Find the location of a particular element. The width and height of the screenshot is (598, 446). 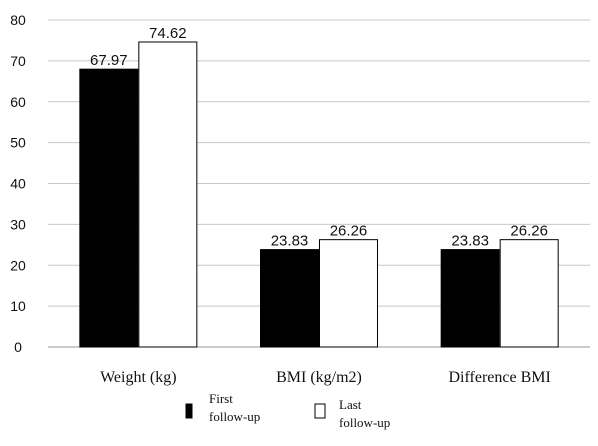

y-tick-label-30: 30 is located at coordinates (18, 224).